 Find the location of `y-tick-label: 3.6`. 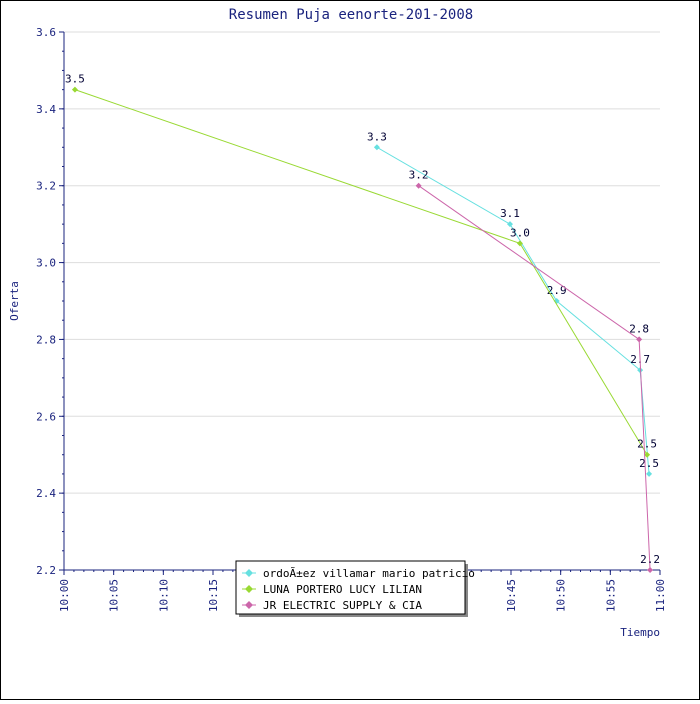

y-tick-label: 3.6 is located at coordinates (46, 32).